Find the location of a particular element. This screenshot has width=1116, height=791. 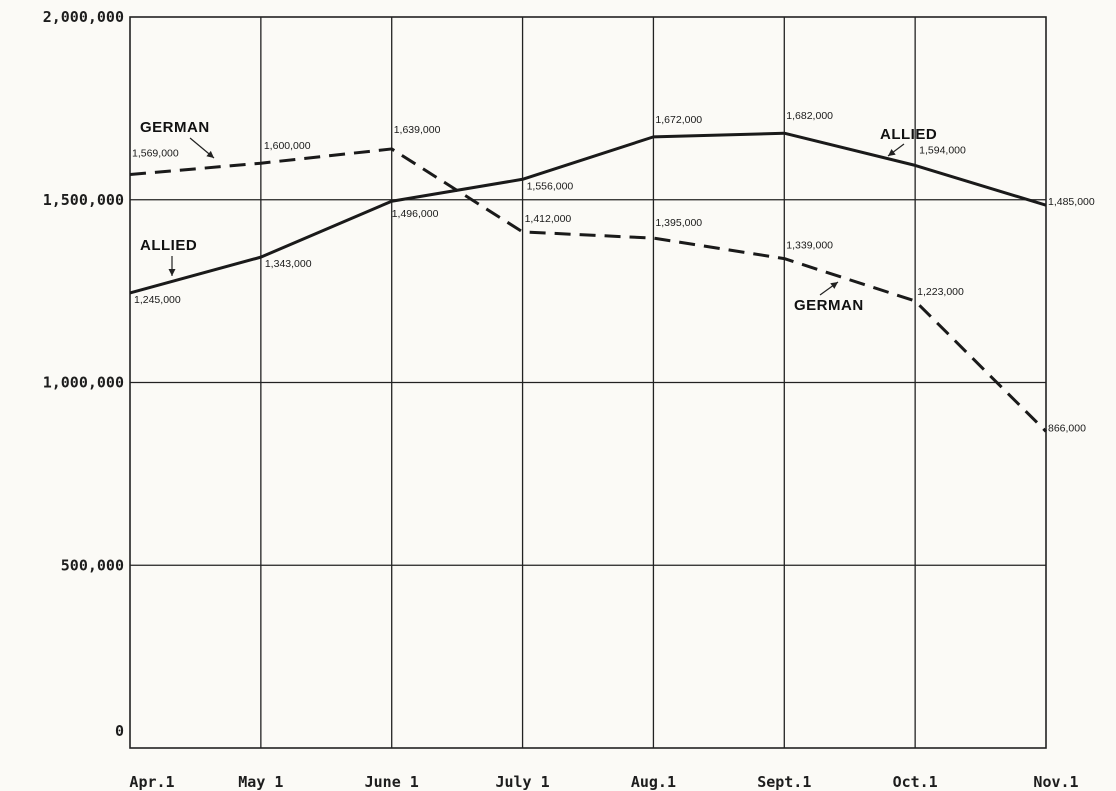

y-tick-label: 1,000,000 is located at coordinates (83, 383).